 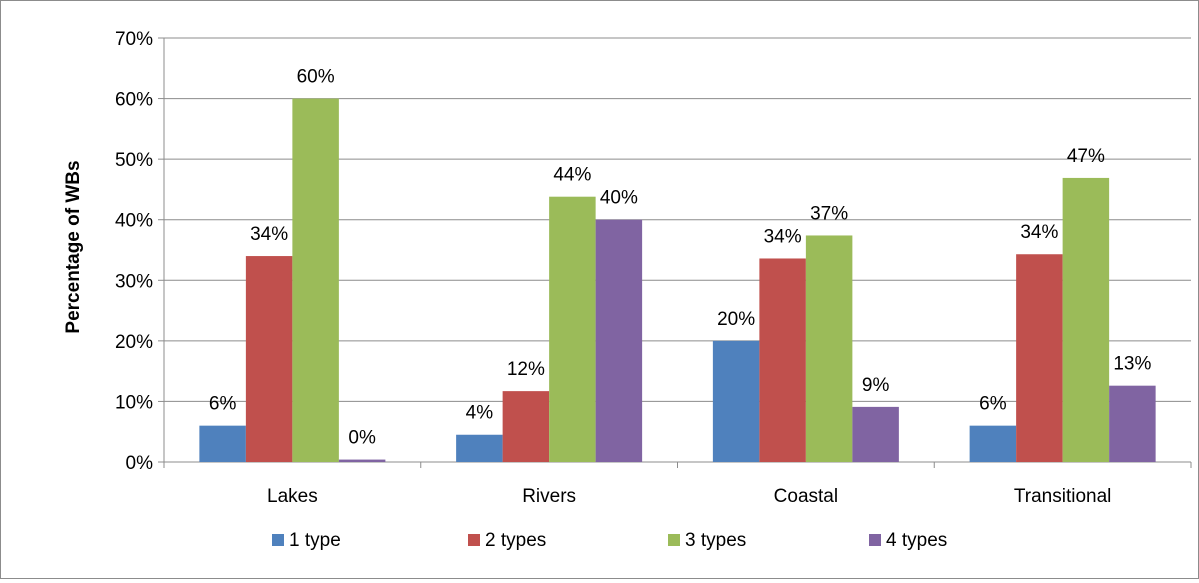 I want to click on y-tick-label: 40%, so click(x=134, y=221).